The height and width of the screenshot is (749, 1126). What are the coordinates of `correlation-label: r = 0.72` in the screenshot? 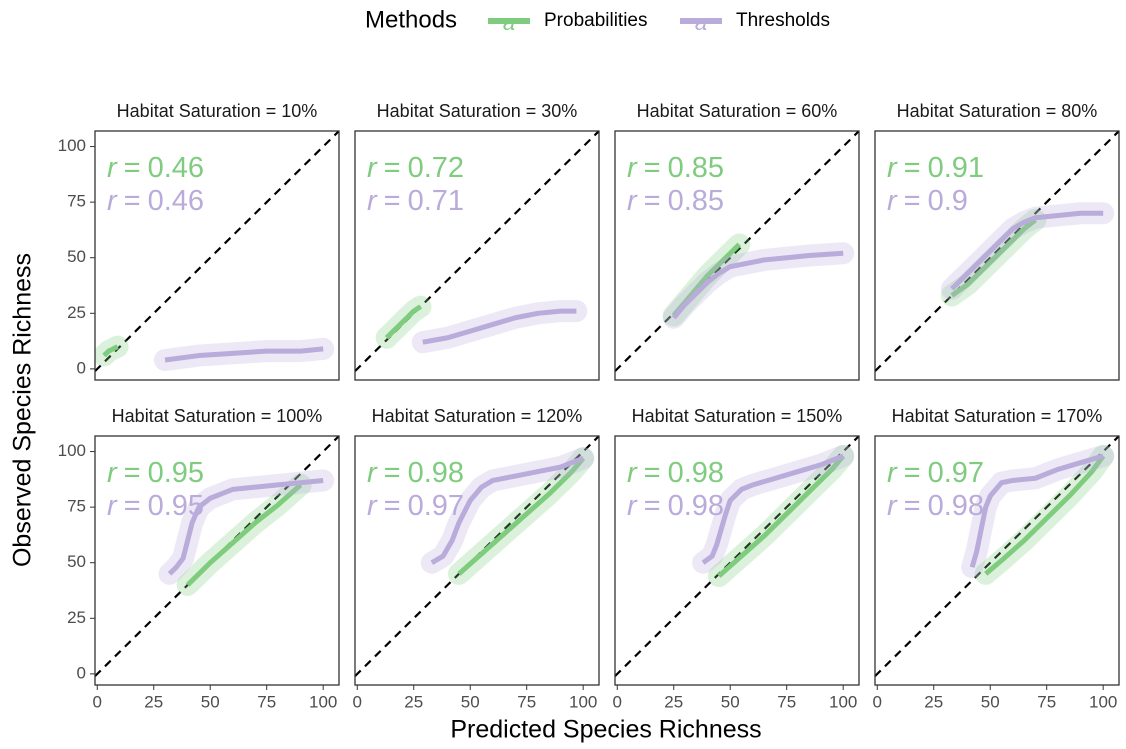 It's located at (415, 168).